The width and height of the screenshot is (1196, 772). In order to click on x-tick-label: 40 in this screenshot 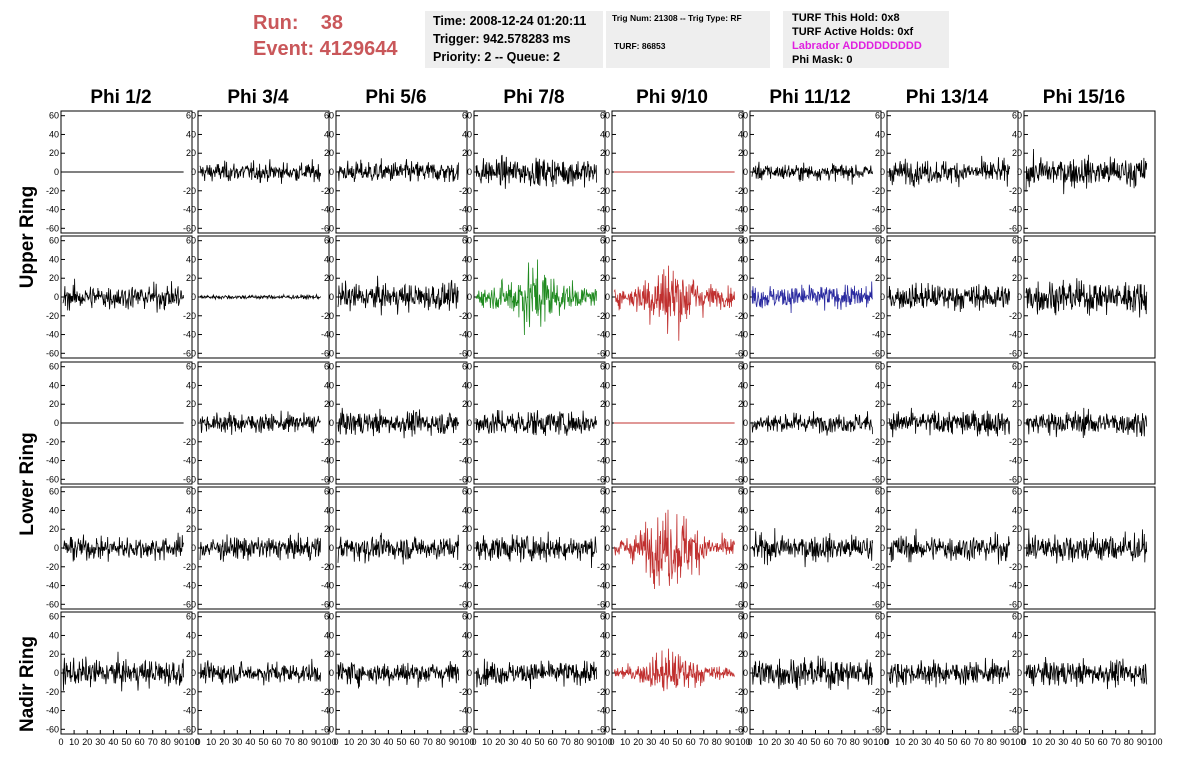, I will do `click(113, 742)`.